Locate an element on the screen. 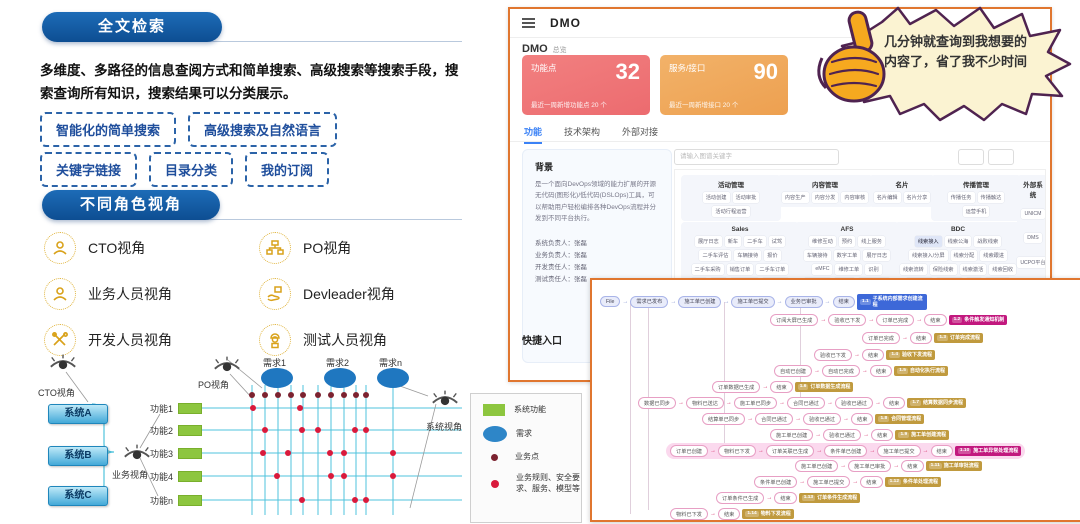 This screenshot has width=1080, height=524. flow-node: 自动已完成 is located at coordinates (840, 371).